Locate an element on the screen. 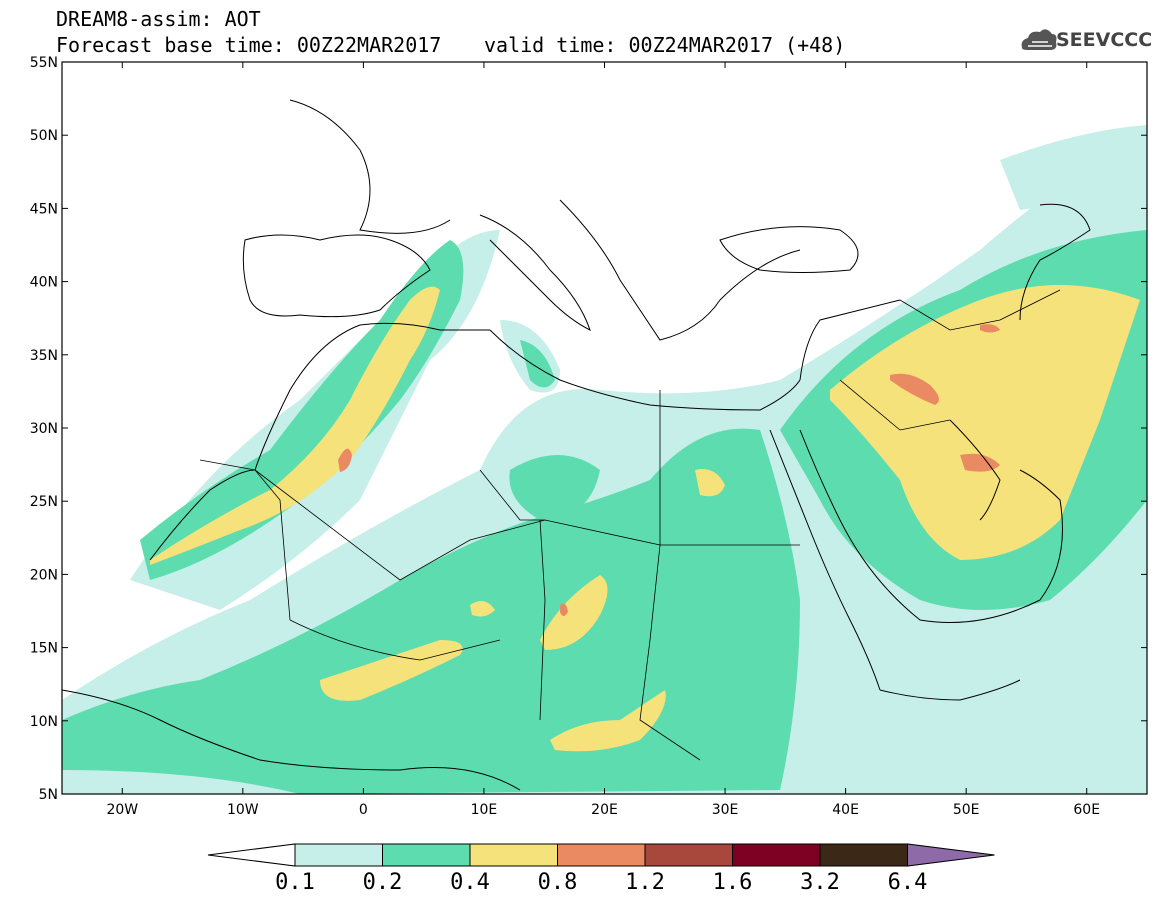  aot-band-0.4-small is located at coordinates (482, 609).